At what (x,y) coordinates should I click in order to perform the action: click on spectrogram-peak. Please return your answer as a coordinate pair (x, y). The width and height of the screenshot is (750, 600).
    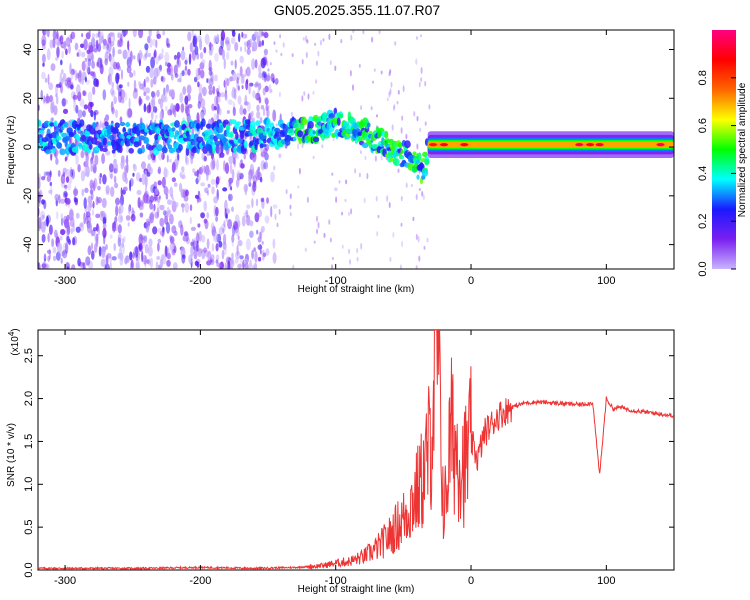
    Looking at the image, I should click on (579, 145).